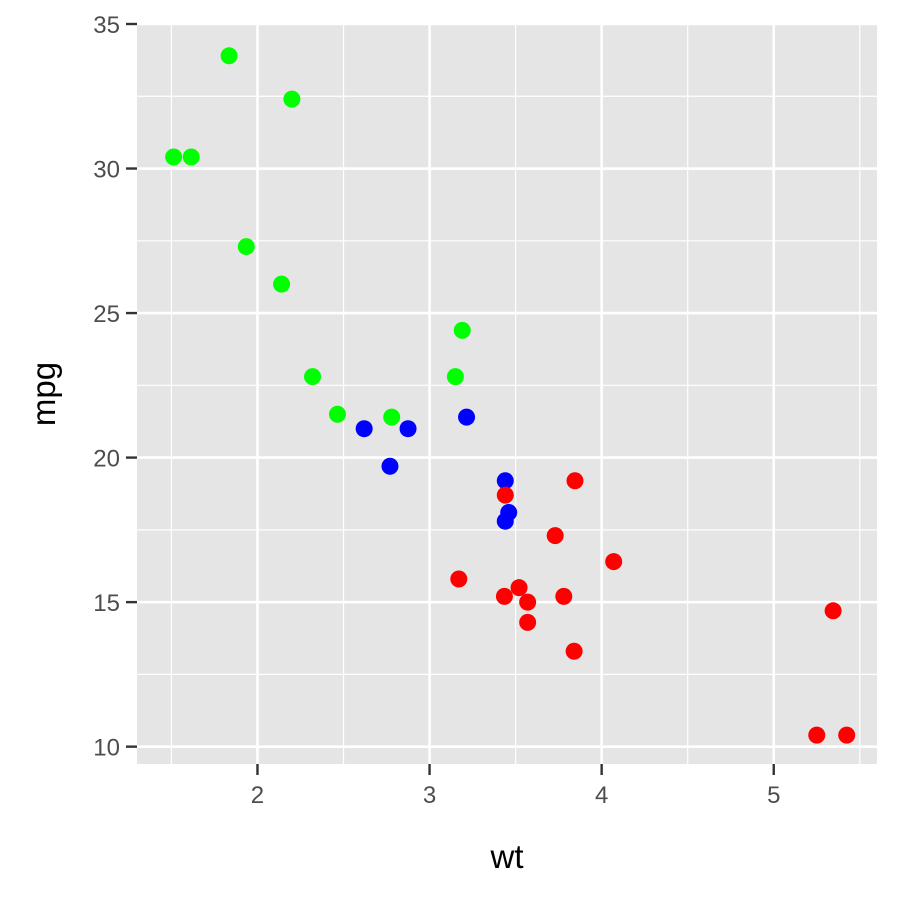  What do you see at coordinates (429, 795) in the screenshot?
I see `x-tick-label: 3` at bounding box center [429, 795].